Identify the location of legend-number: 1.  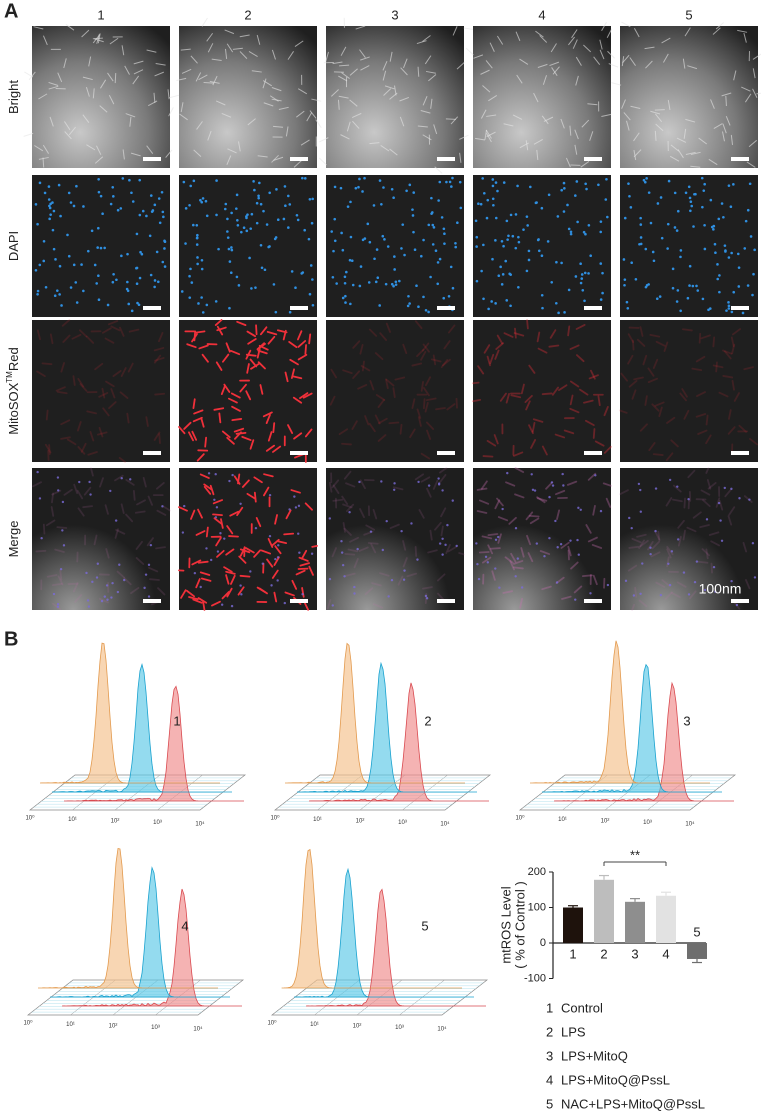
(549, 1007).